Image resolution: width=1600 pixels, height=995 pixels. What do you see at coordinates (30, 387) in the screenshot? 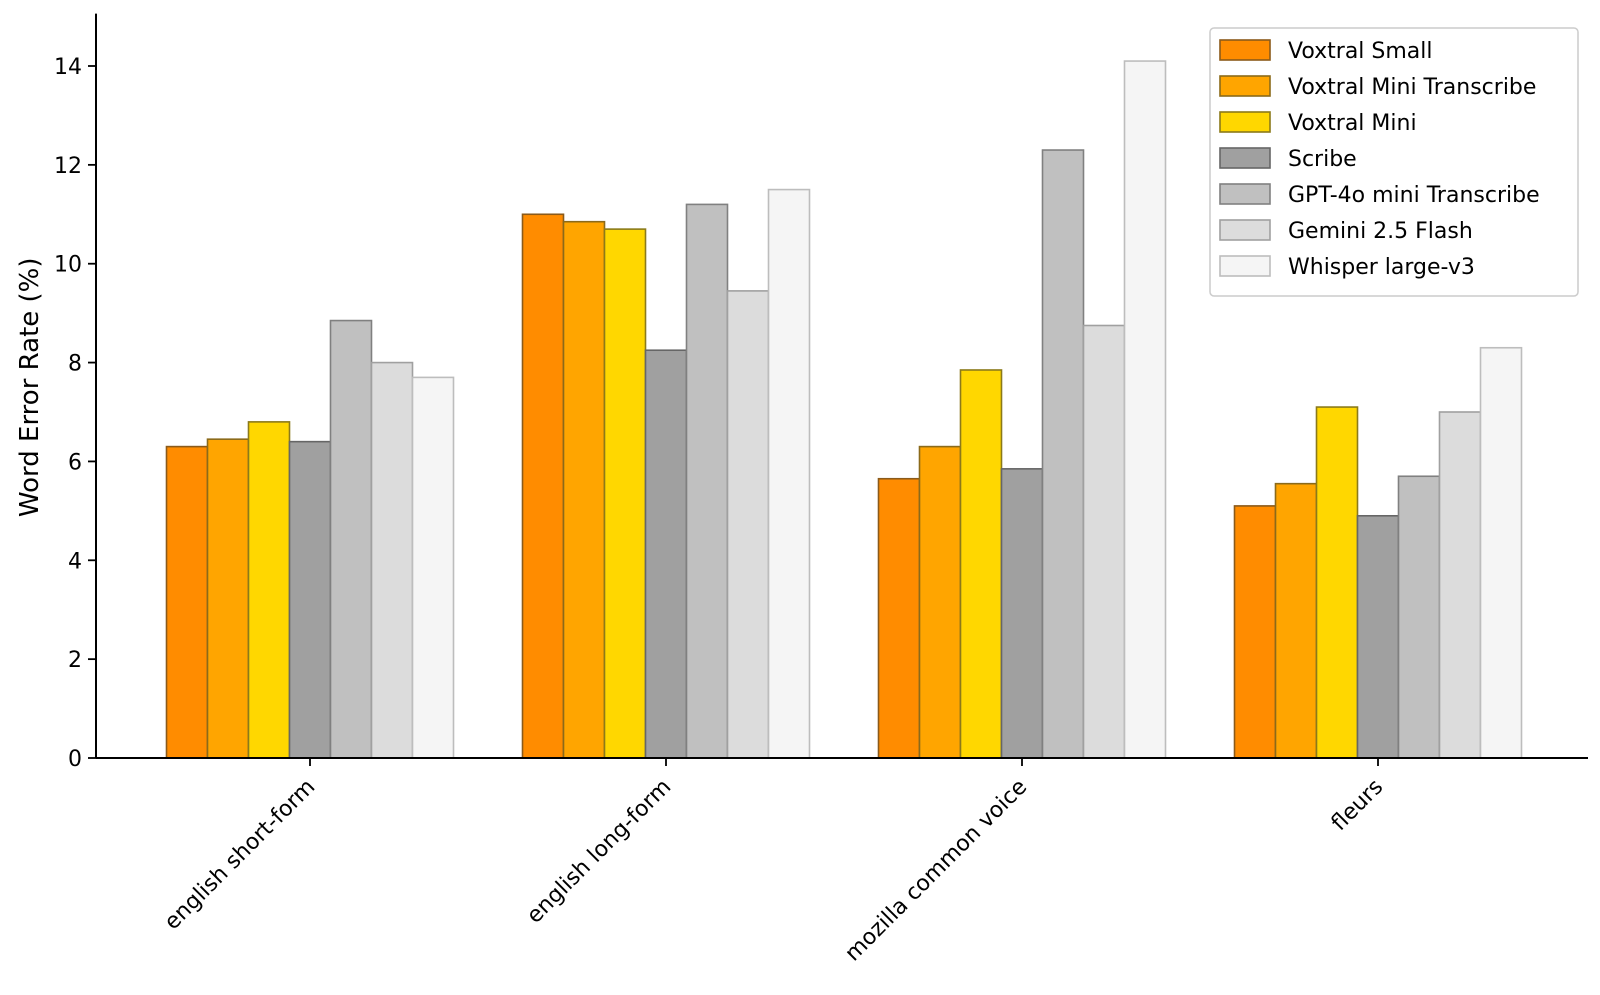
I see `y-axis-title: Word Error Rate (%)` at bounding box center [30, 387].